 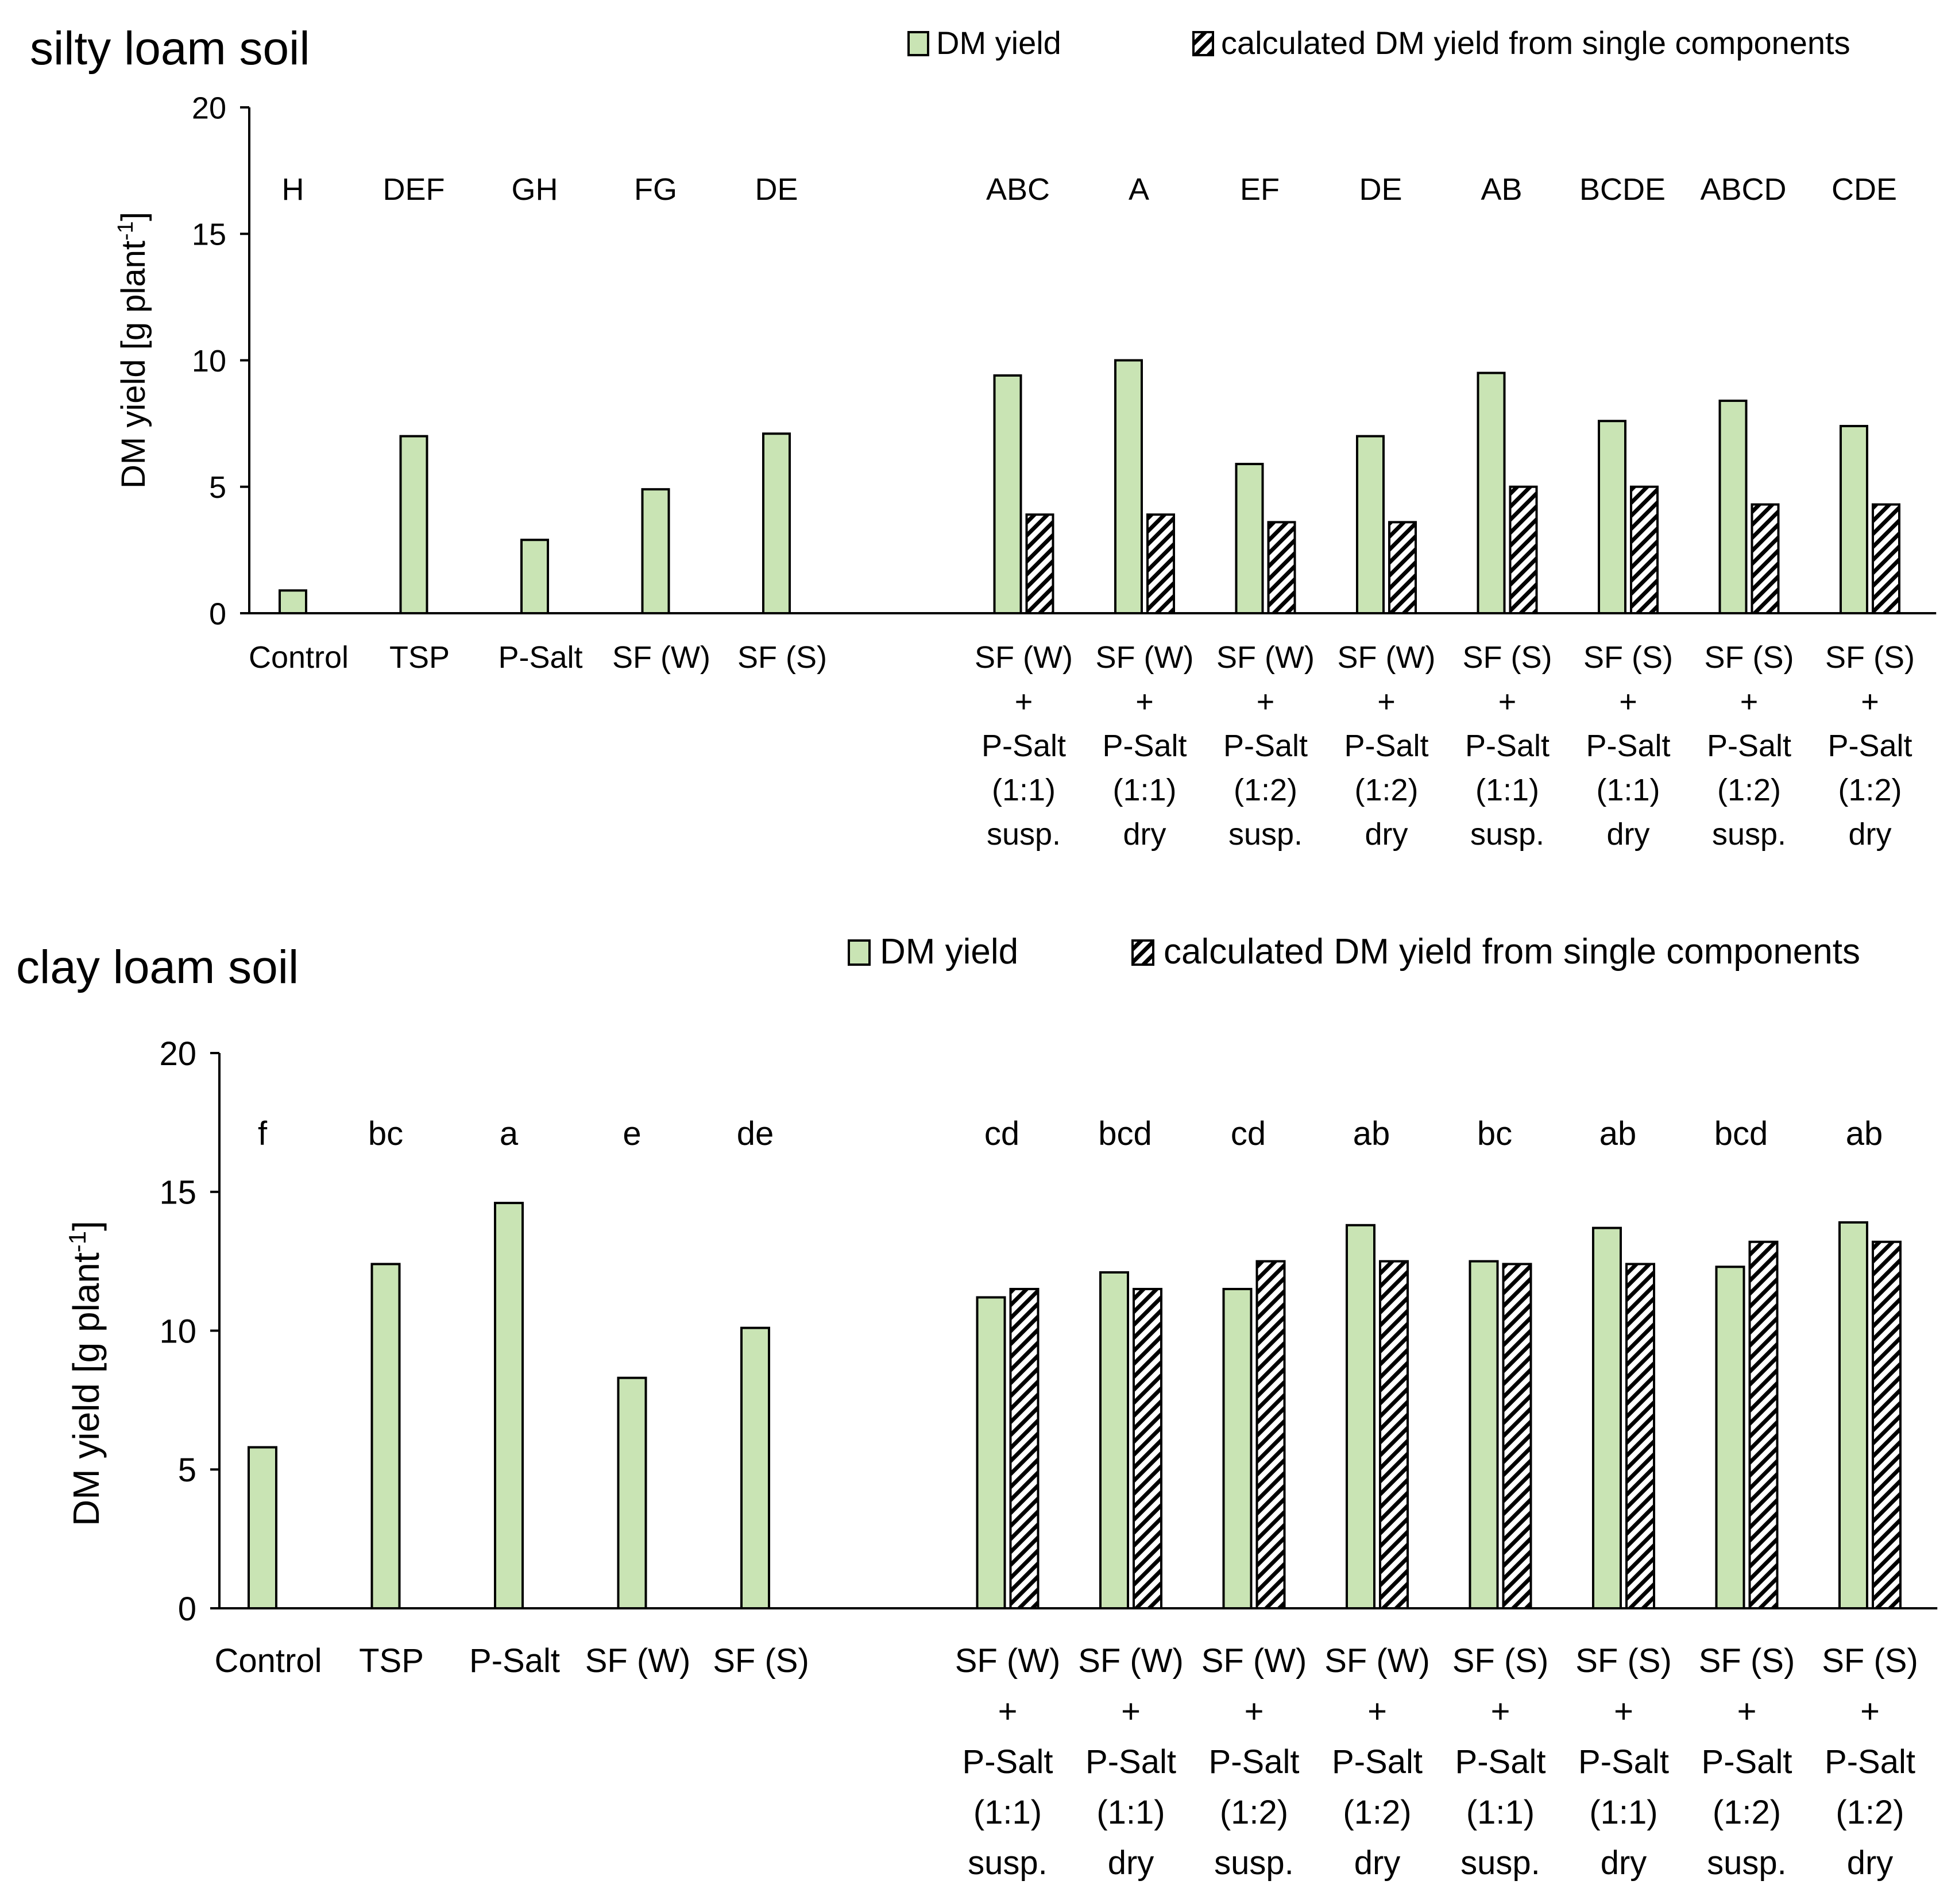 I want to click on y-tick-label: 5, so click(x=187, y=1471).